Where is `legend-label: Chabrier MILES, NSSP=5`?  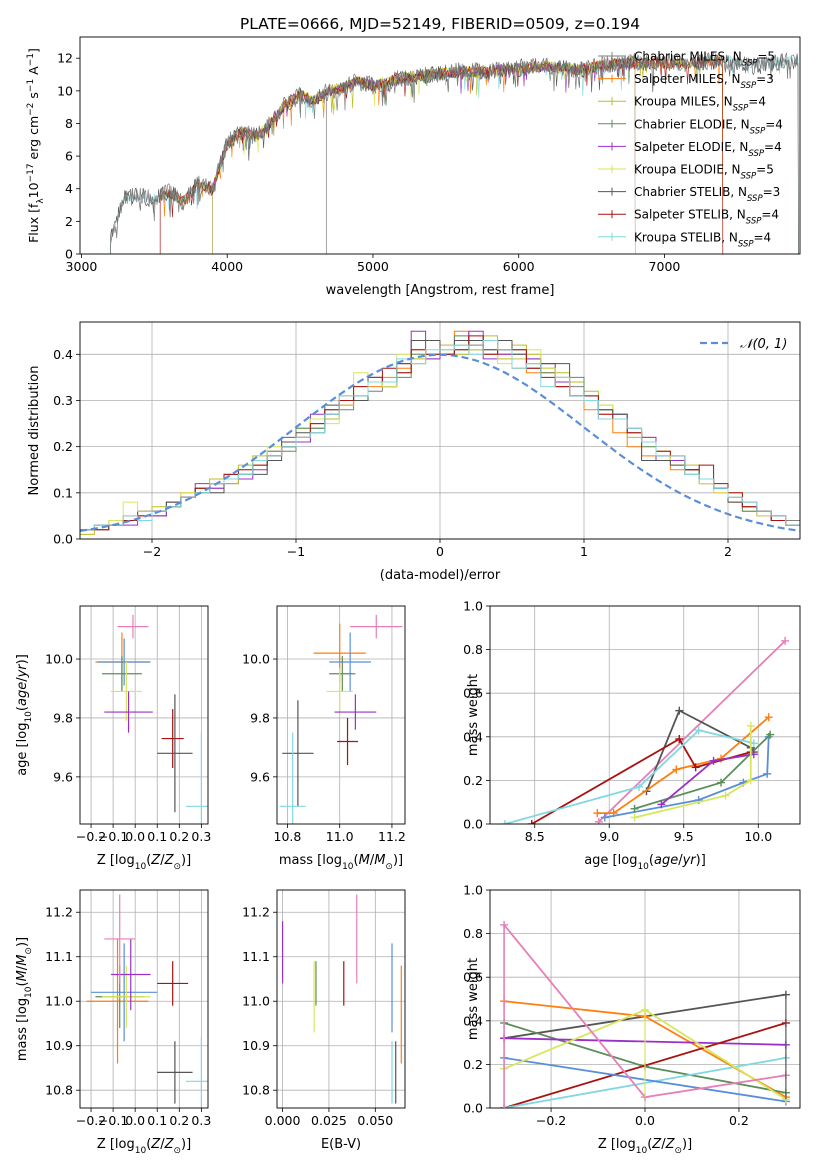 legend-label: Chabrier MILES, NSSP=5 is located at coordinates (704, 59).